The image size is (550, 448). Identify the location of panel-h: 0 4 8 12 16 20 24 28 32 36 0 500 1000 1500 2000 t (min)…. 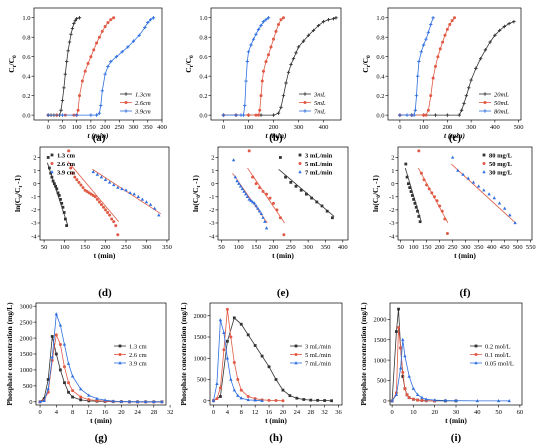
(261, 373).